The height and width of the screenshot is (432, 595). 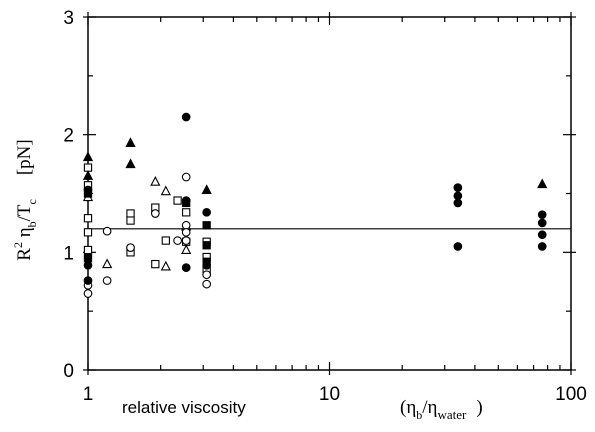 What do you see at coordinates (24, 254) in the screenshot?
I see `y-label-part: R` at bounding box center [24, 254].